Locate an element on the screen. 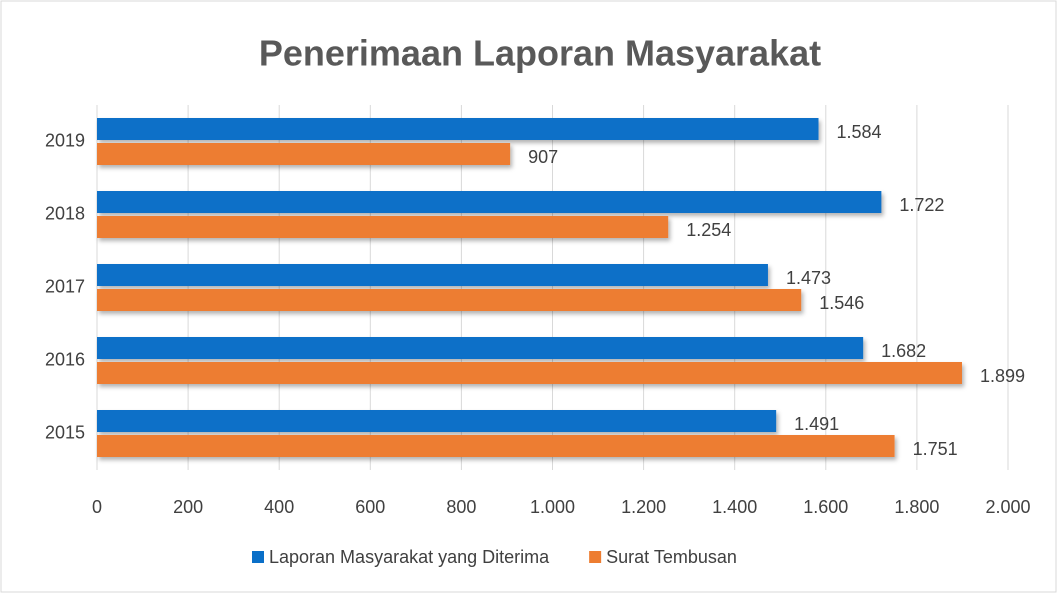  y-tick-label: 2017 is located at coordinates (65, 286).